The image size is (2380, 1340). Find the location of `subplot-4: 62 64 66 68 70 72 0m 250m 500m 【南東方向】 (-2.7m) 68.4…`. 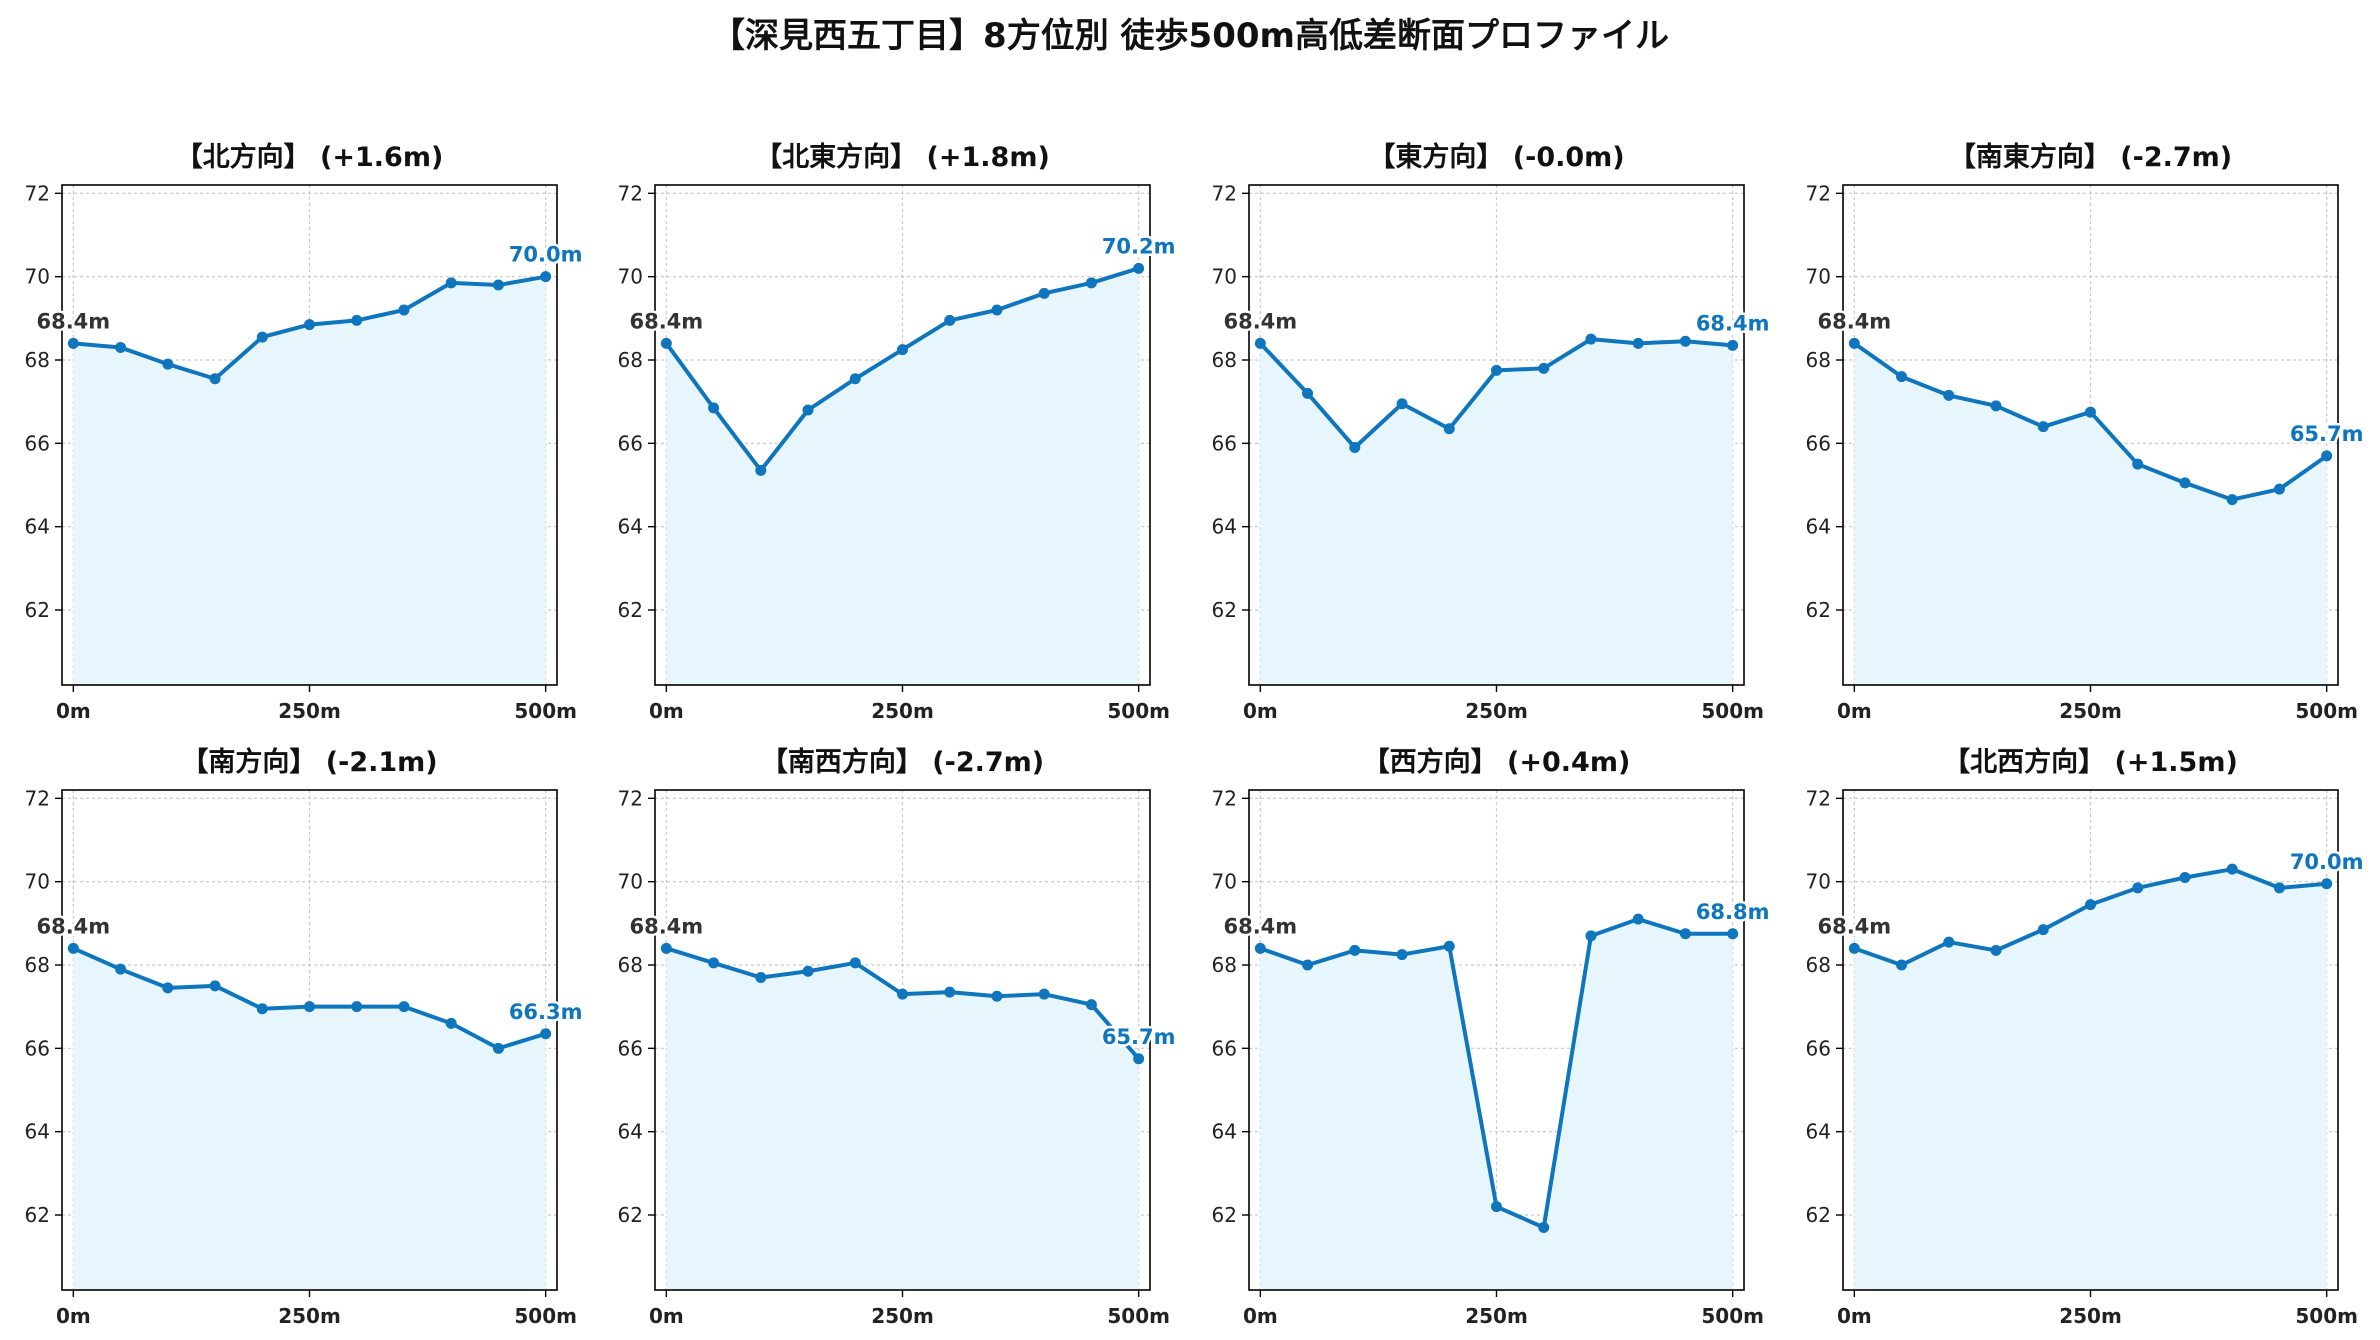

subplot-4: 62 64 66 68 70 72 0m 250m 500m 【南東方向】 (-2.7m) 68.4… is located at coordinates (2086, 432).